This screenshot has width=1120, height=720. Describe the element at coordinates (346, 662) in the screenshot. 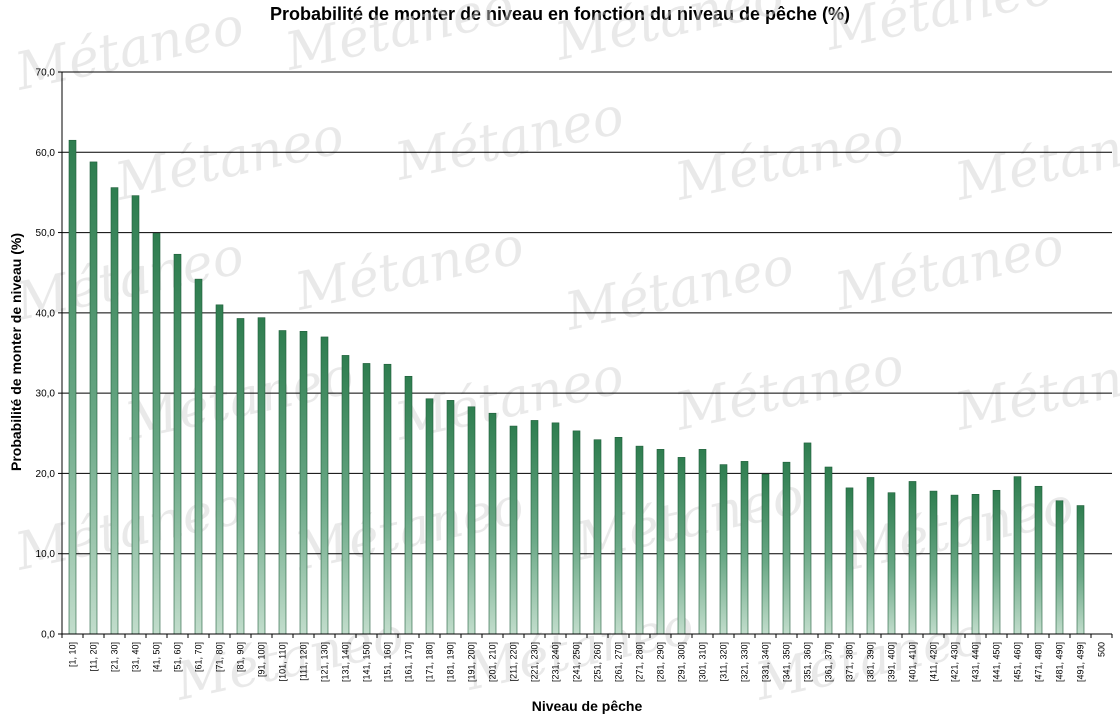

I see `x-tick-label: [131, 140]` at that location.